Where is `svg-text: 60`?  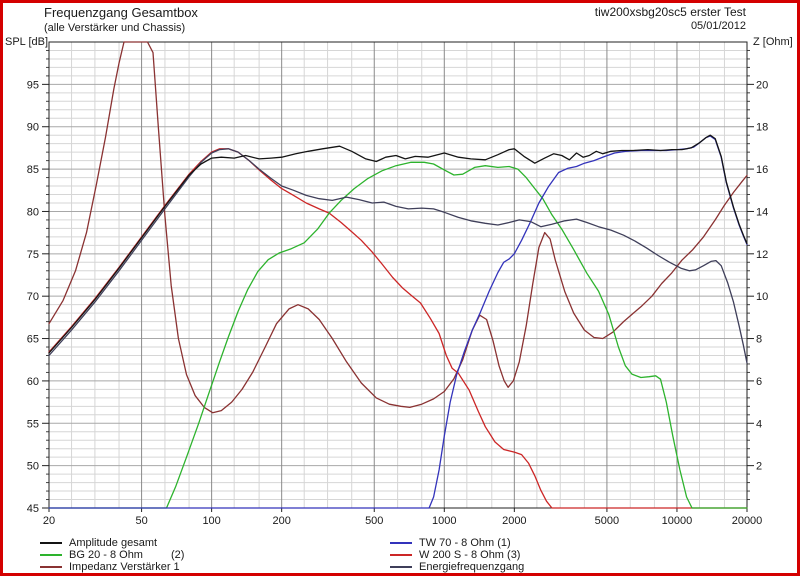 svg-text: 60 is located at coordinates (33, 382).